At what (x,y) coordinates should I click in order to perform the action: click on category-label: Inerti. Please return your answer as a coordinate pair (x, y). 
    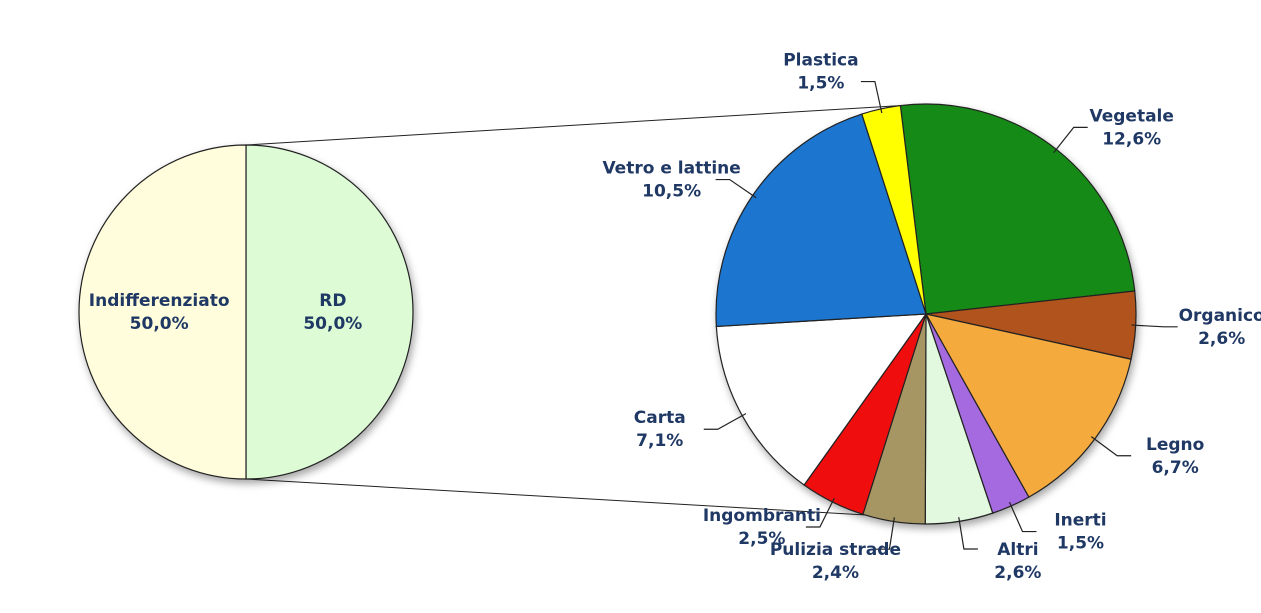
    Looking at the image, I should click on (1080, 521).